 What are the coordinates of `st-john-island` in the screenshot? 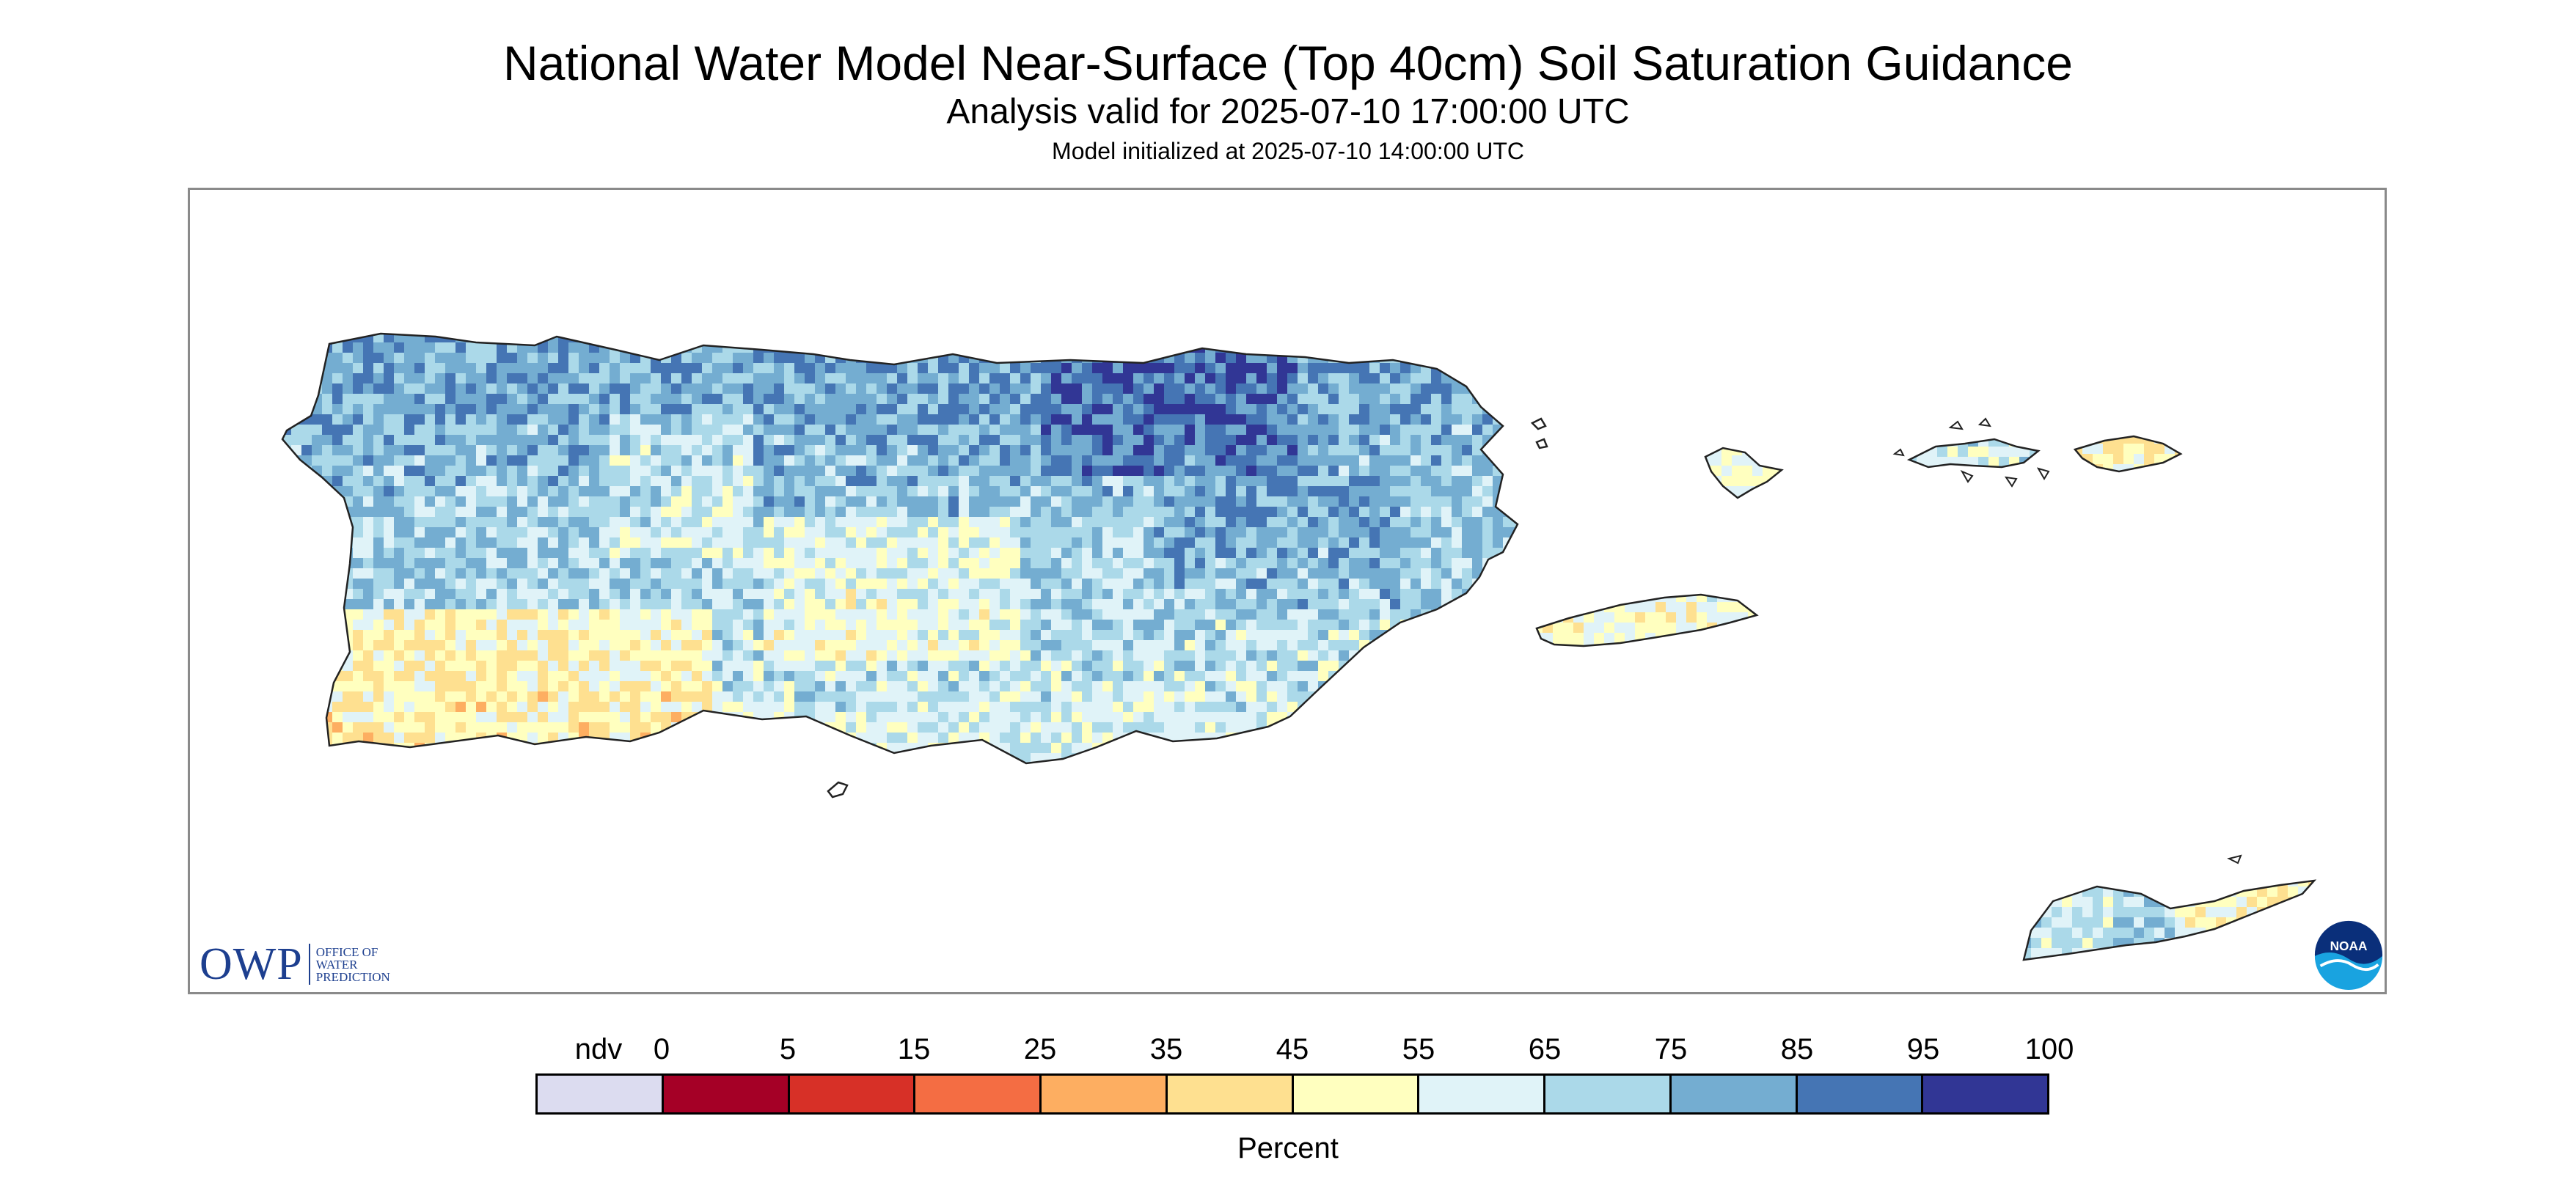 It's located at (2128, 454).